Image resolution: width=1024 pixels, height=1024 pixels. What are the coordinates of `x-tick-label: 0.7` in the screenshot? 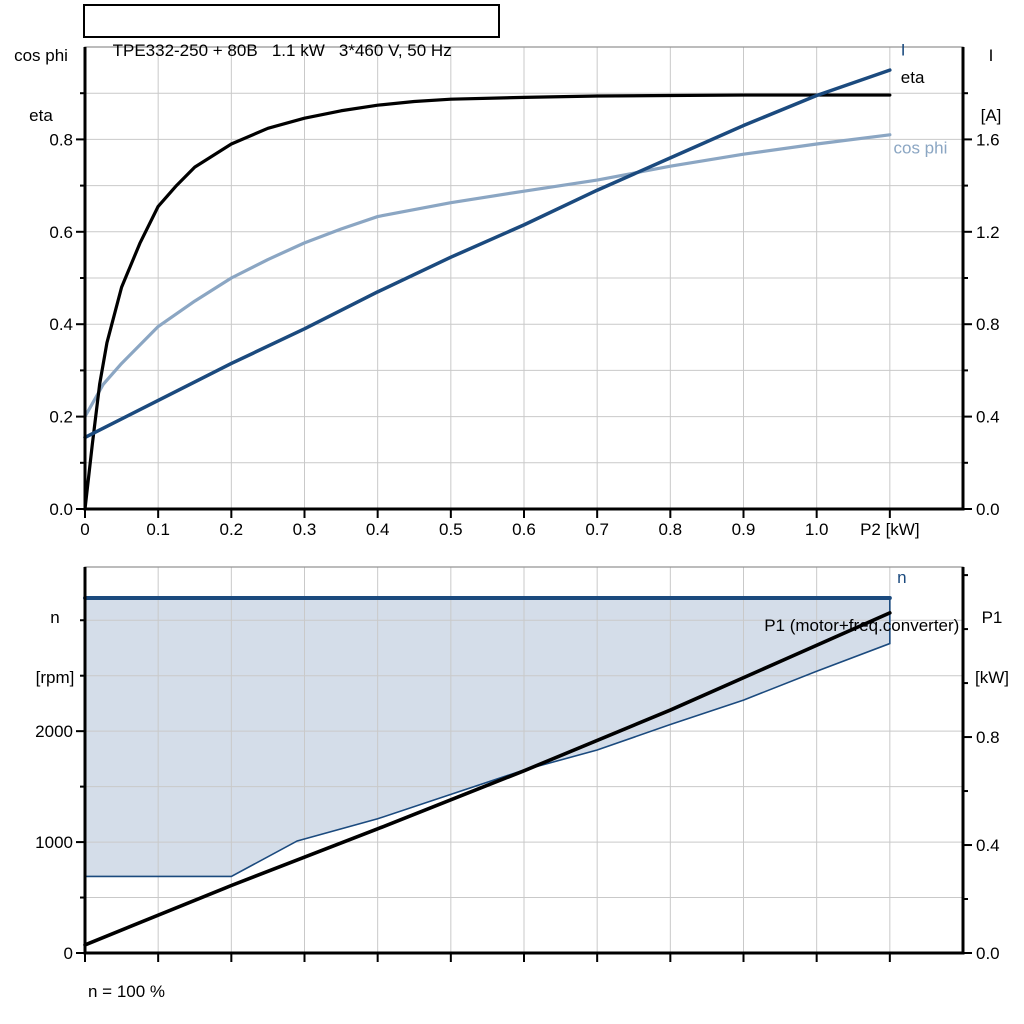 It's located at (597, 529).